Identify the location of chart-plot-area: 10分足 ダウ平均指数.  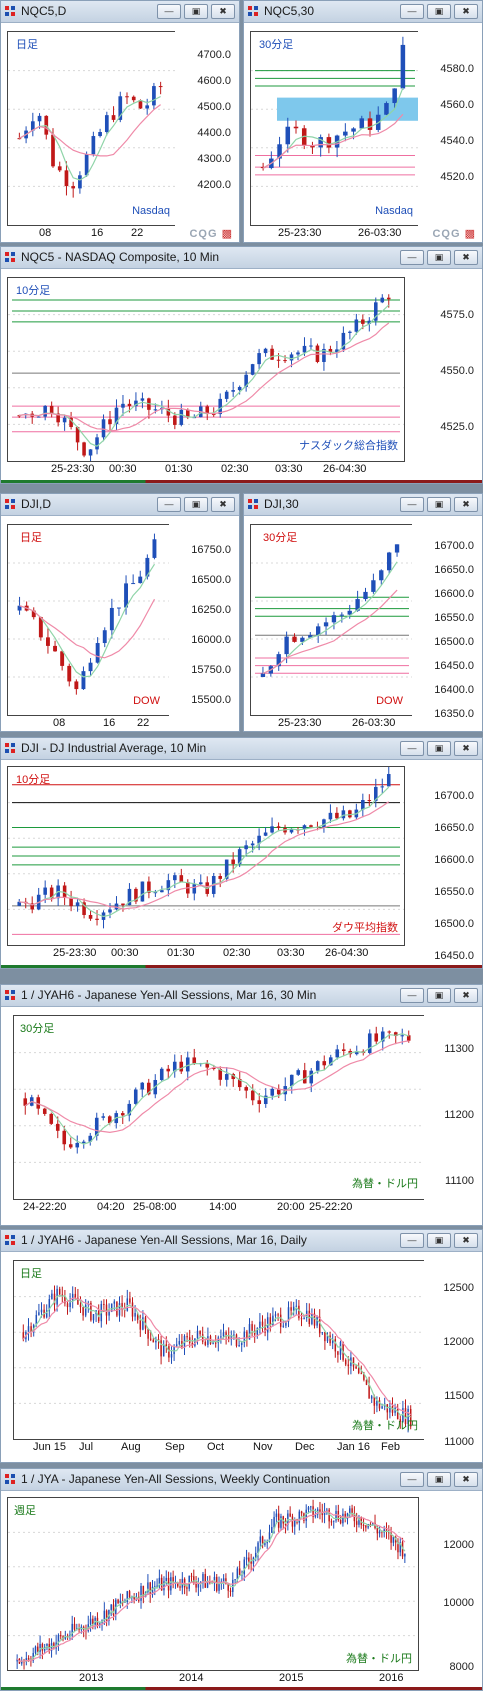
(206, 856).